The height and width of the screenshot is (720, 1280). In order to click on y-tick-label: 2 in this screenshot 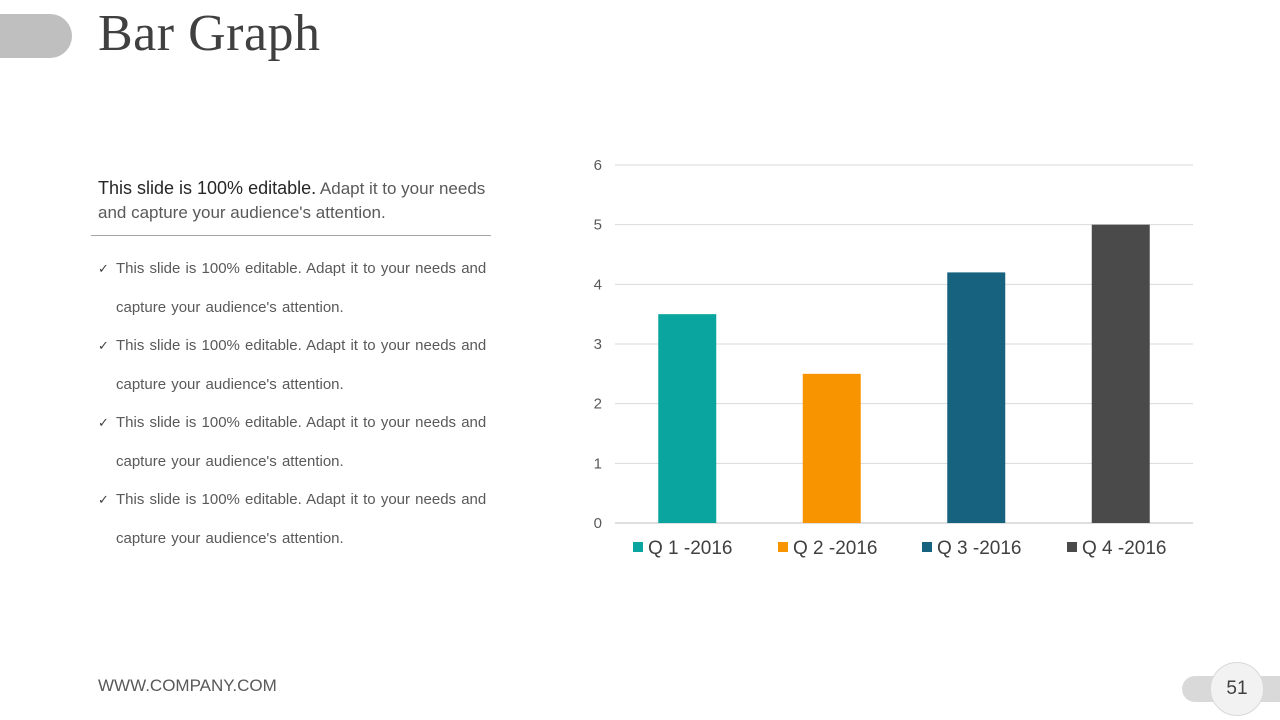, I will do `click(598, 404)`.